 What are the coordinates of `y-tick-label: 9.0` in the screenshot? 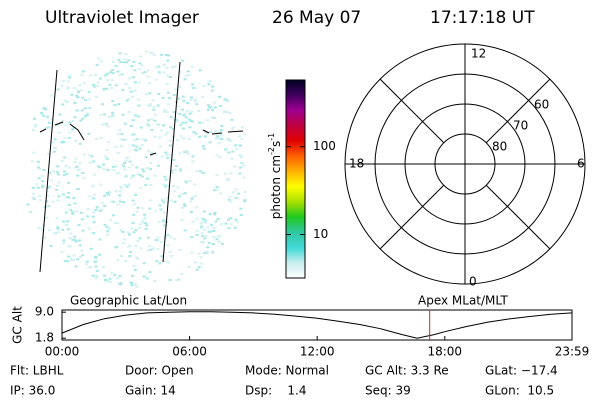 It's located at (44, 312).